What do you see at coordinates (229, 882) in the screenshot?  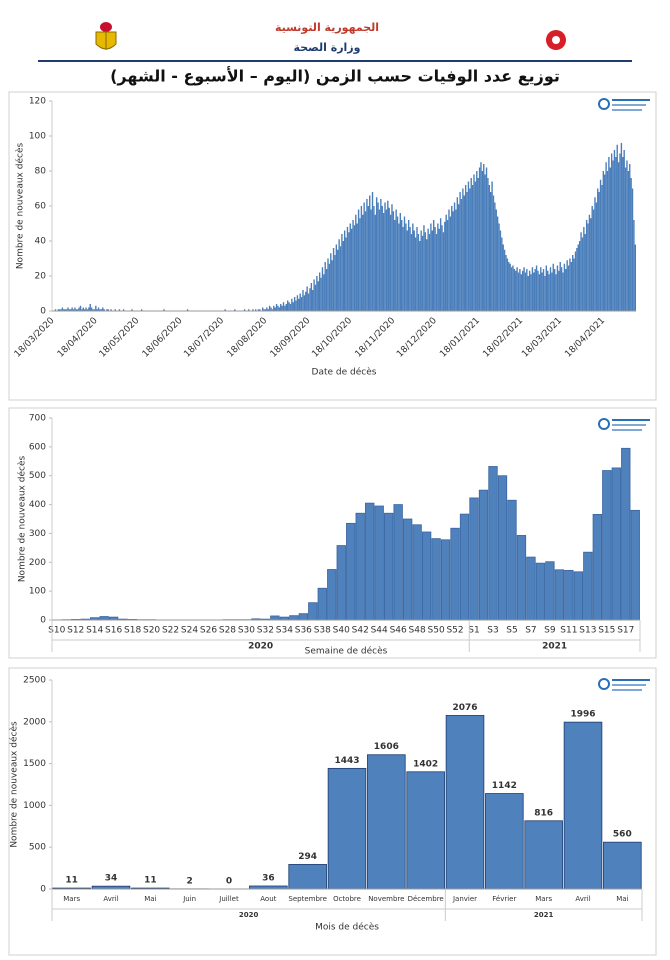 I see `data-label: 0` at bounding box center [229, 882].